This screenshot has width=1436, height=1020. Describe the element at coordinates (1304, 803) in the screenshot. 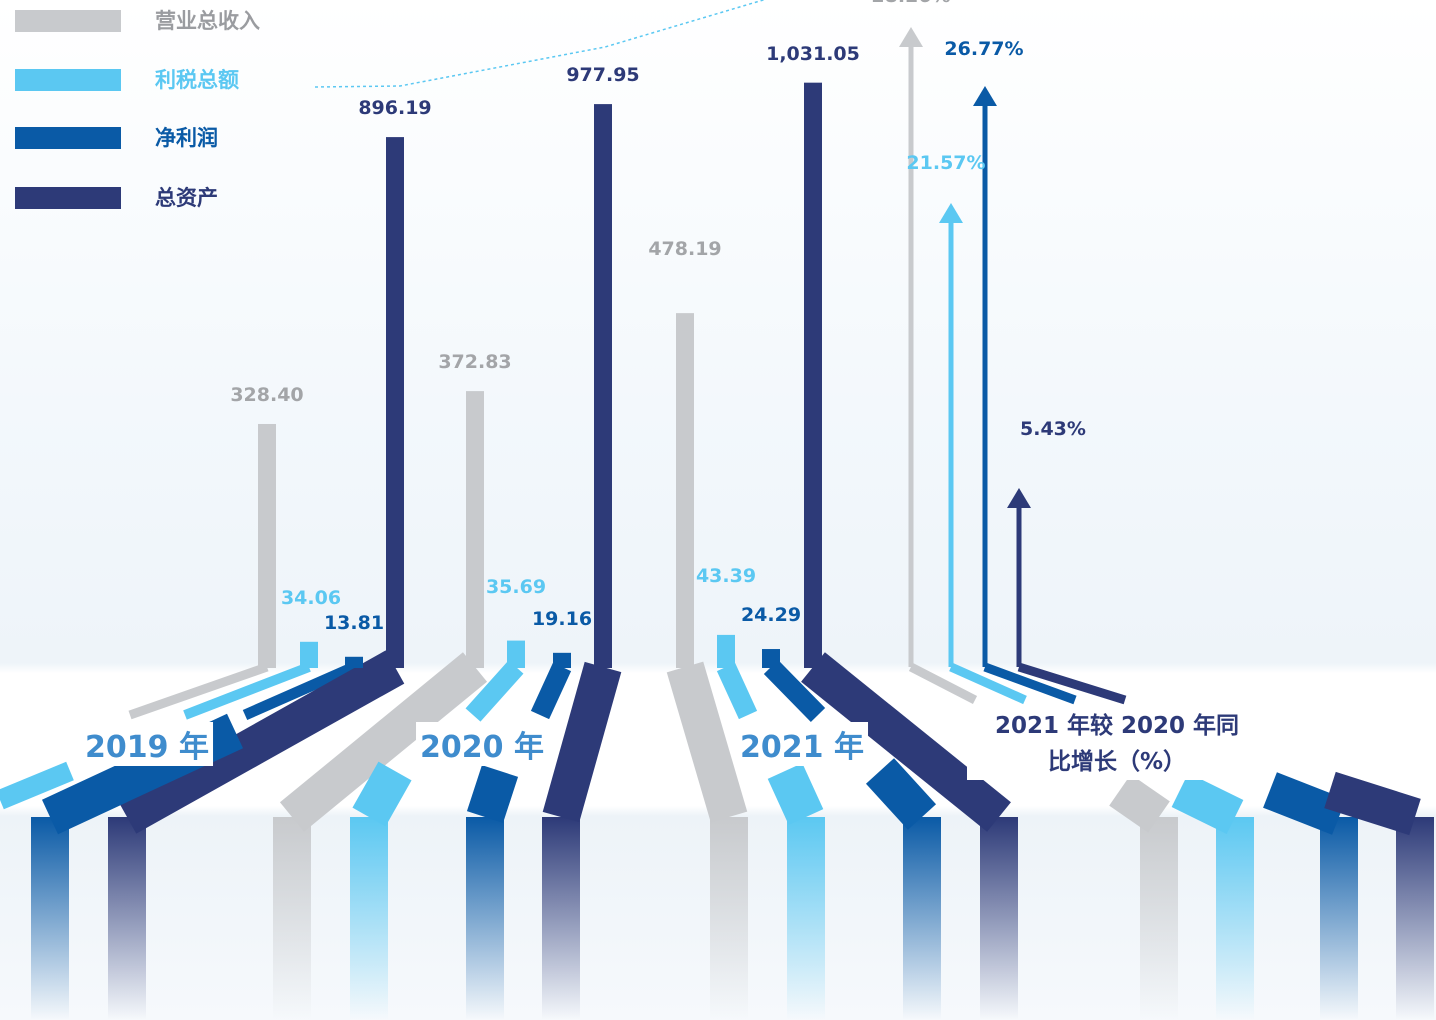

I see `ribbon-growth-net-profit-lower` at that location.